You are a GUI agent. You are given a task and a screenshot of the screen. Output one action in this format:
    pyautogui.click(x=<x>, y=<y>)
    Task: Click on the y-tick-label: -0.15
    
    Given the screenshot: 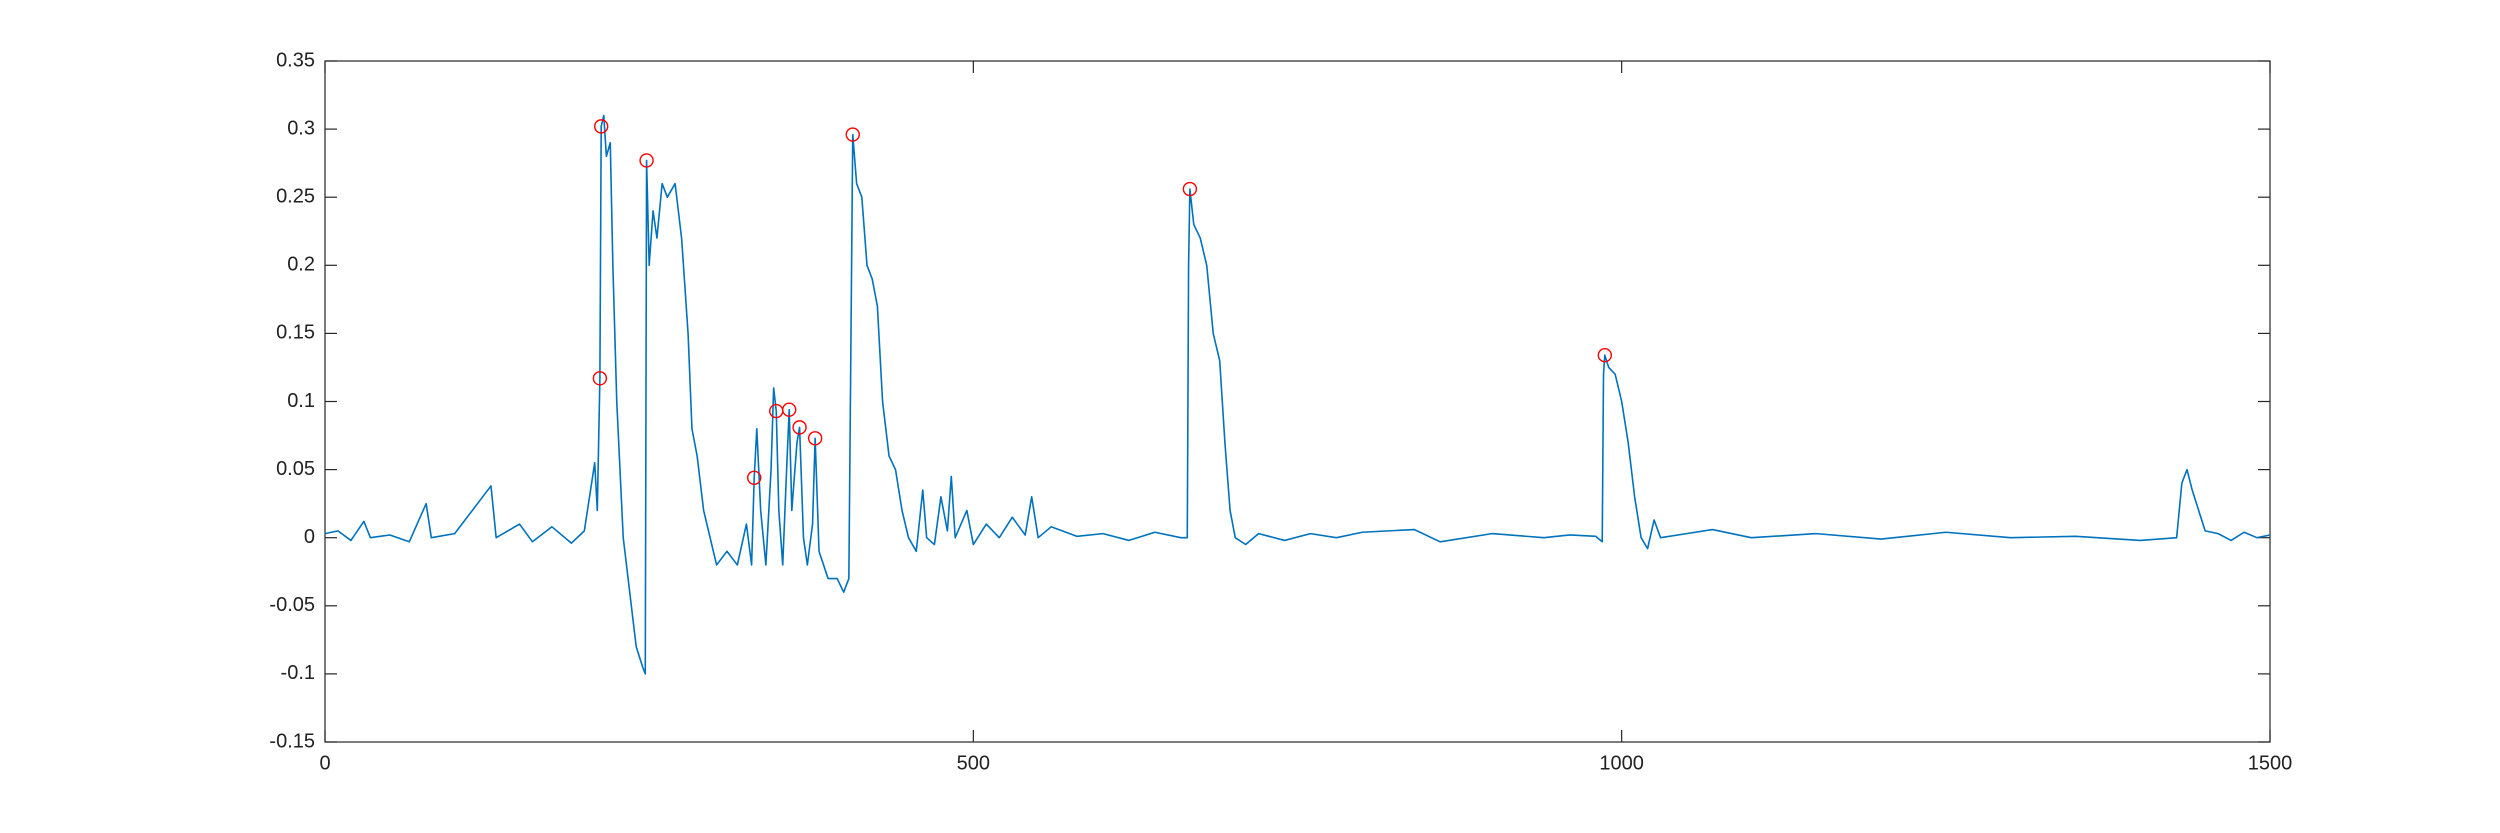 What is the action you would take?
    pyautogui.click(x=292, y=741)
    